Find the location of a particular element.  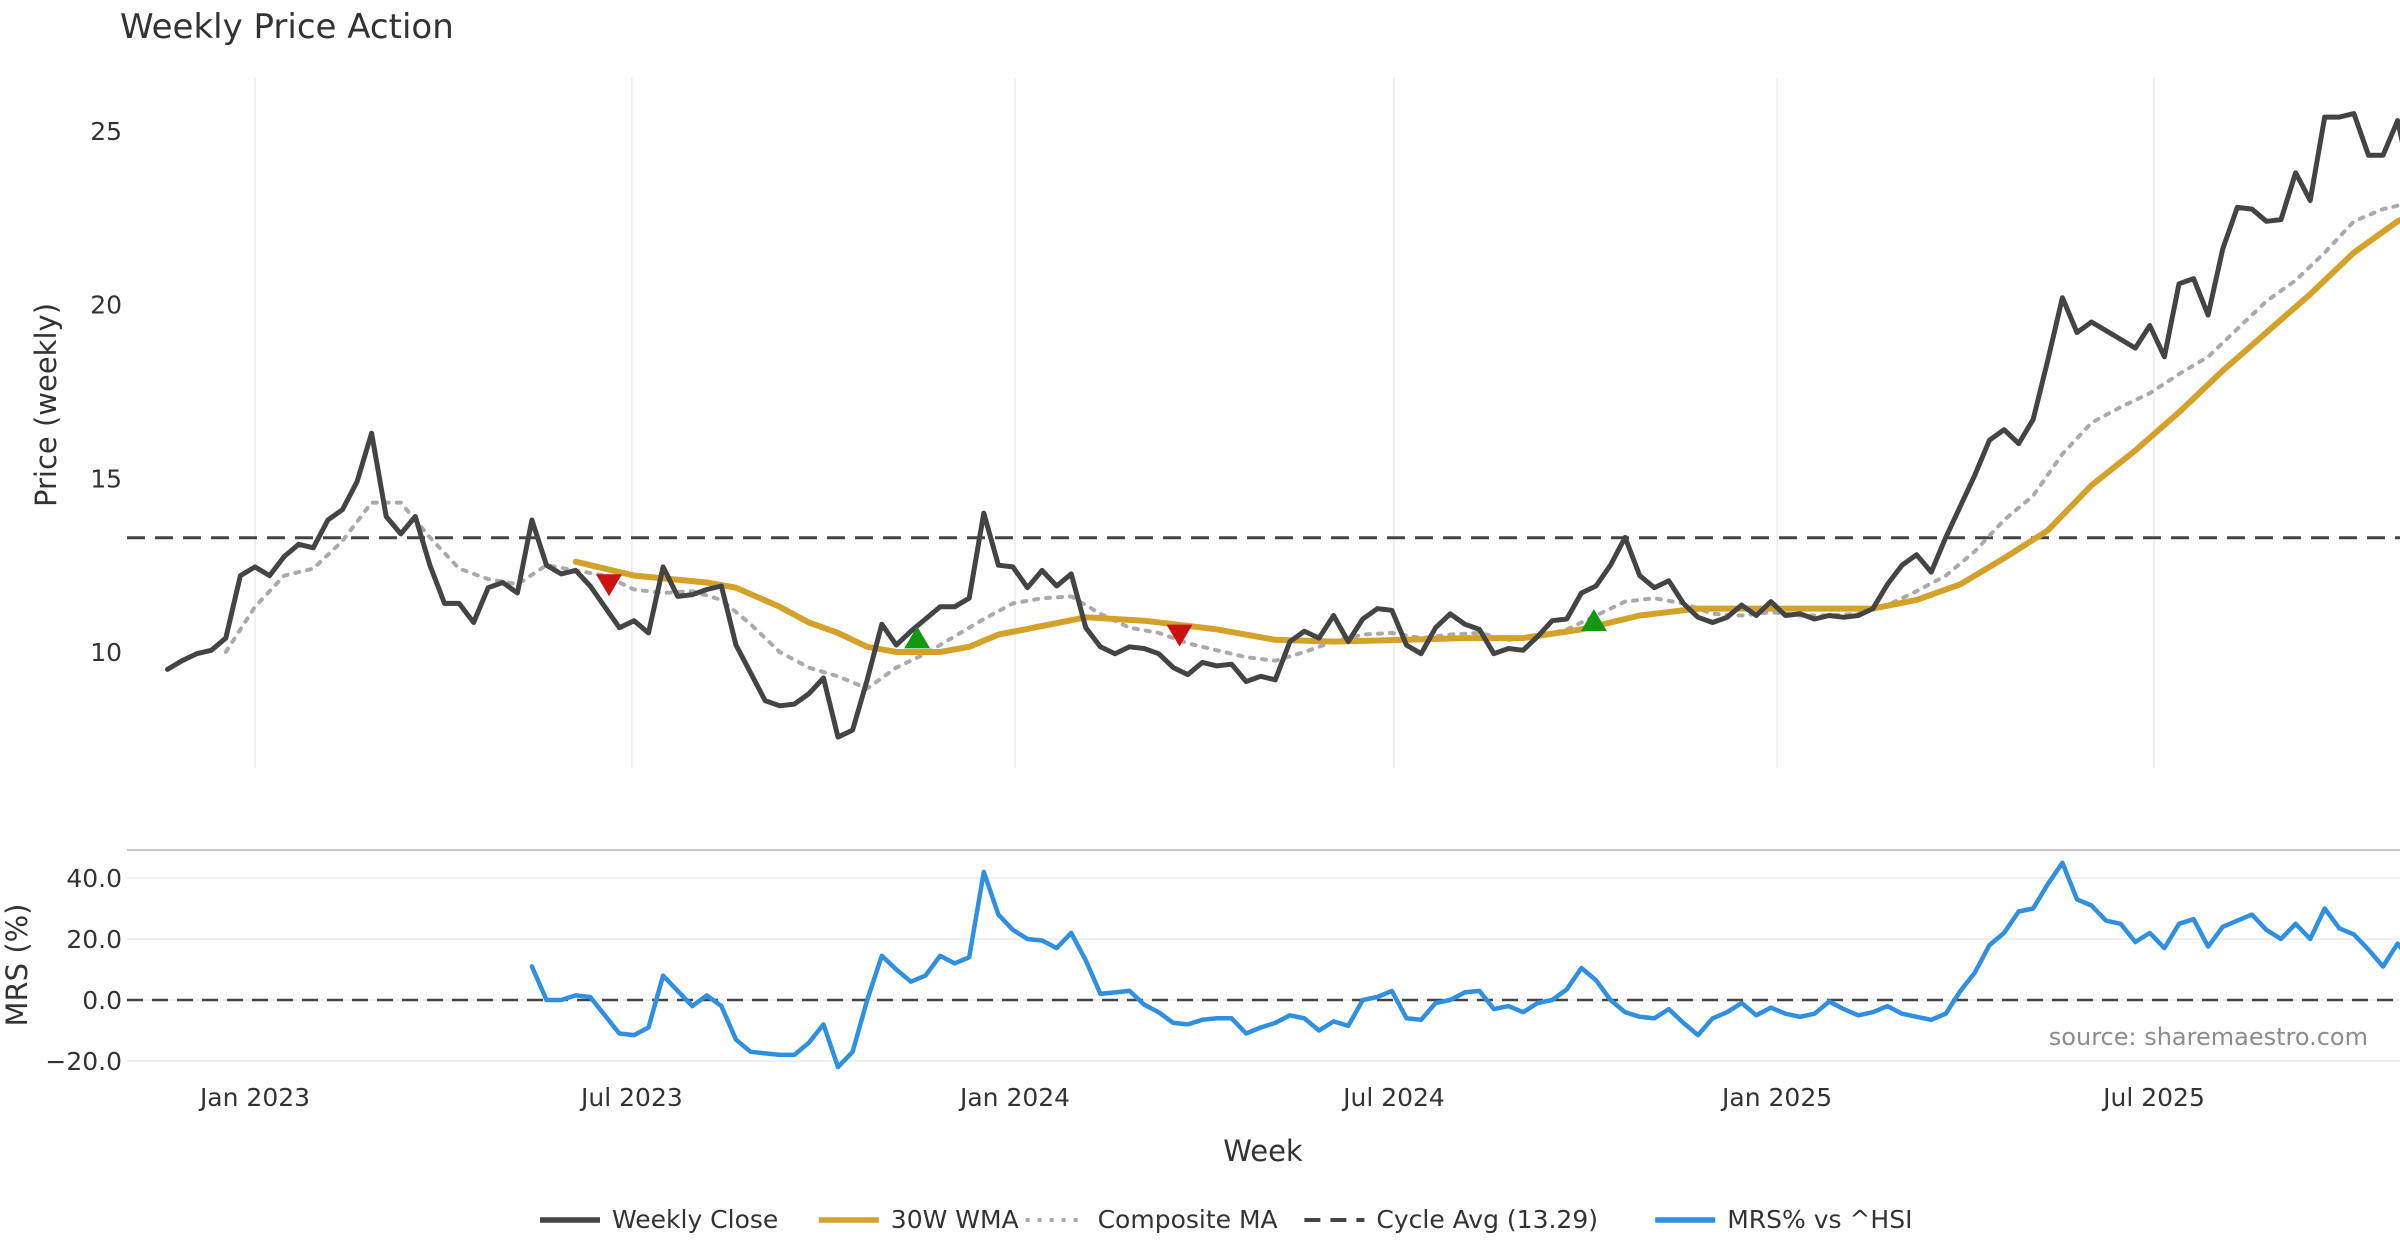

x-tick-label: Jan 2024 is located at coordinates (1014, 1097).